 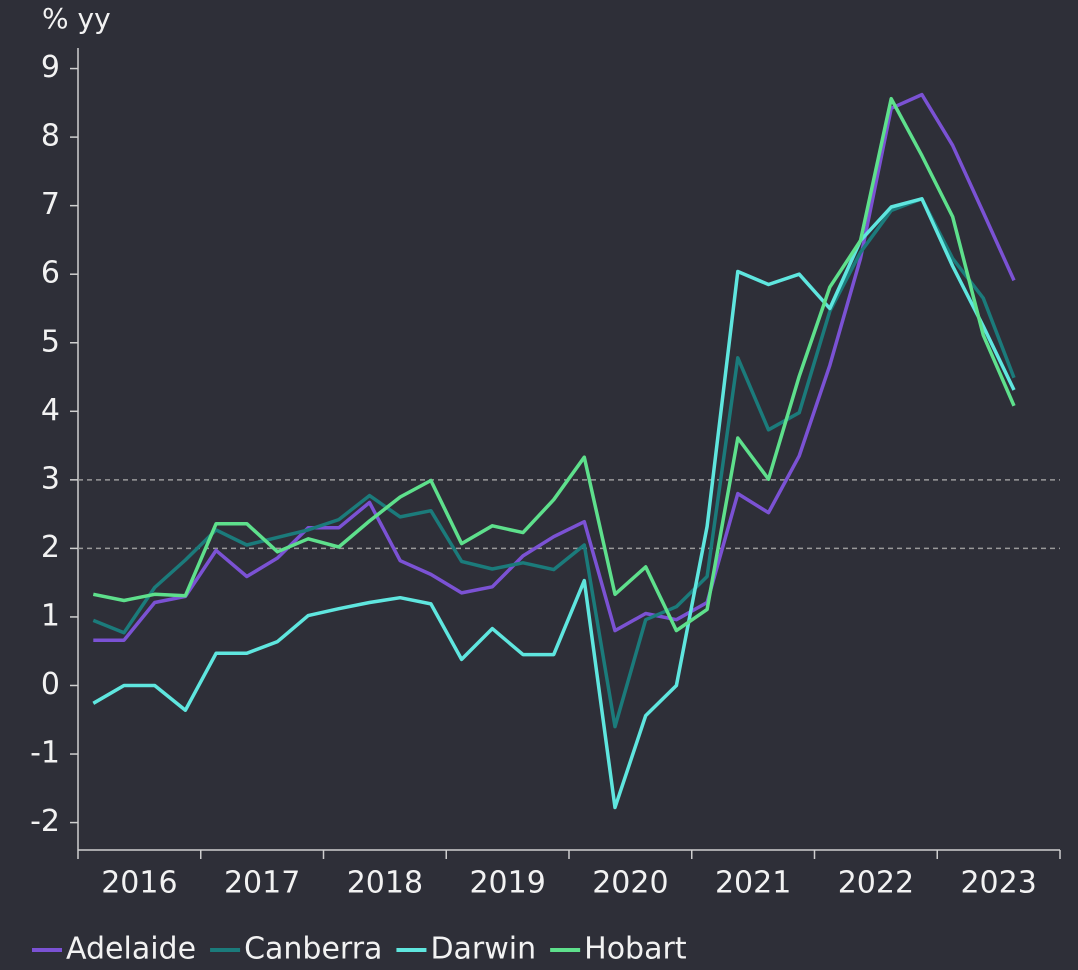 What do you see at coordinates (507, 883) in the screenshot?
I see `x-tick-label: 2019` at bounding box center [507, 883].